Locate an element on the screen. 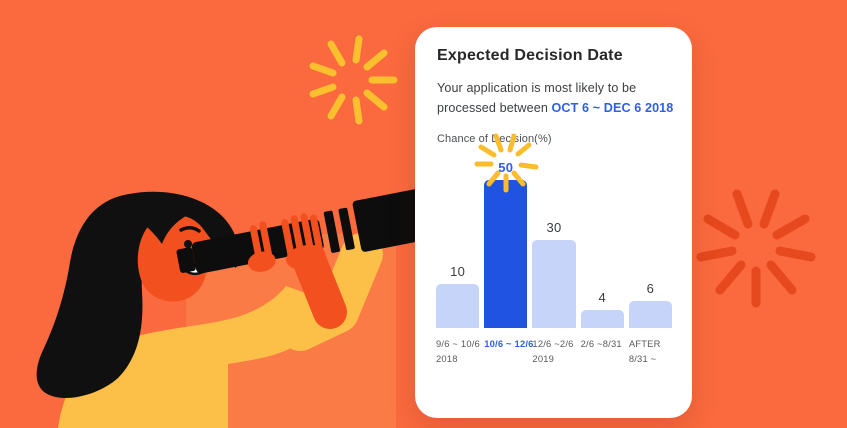 This screenshot has height=428, width=847. hair is located at coordinates (137, 294).